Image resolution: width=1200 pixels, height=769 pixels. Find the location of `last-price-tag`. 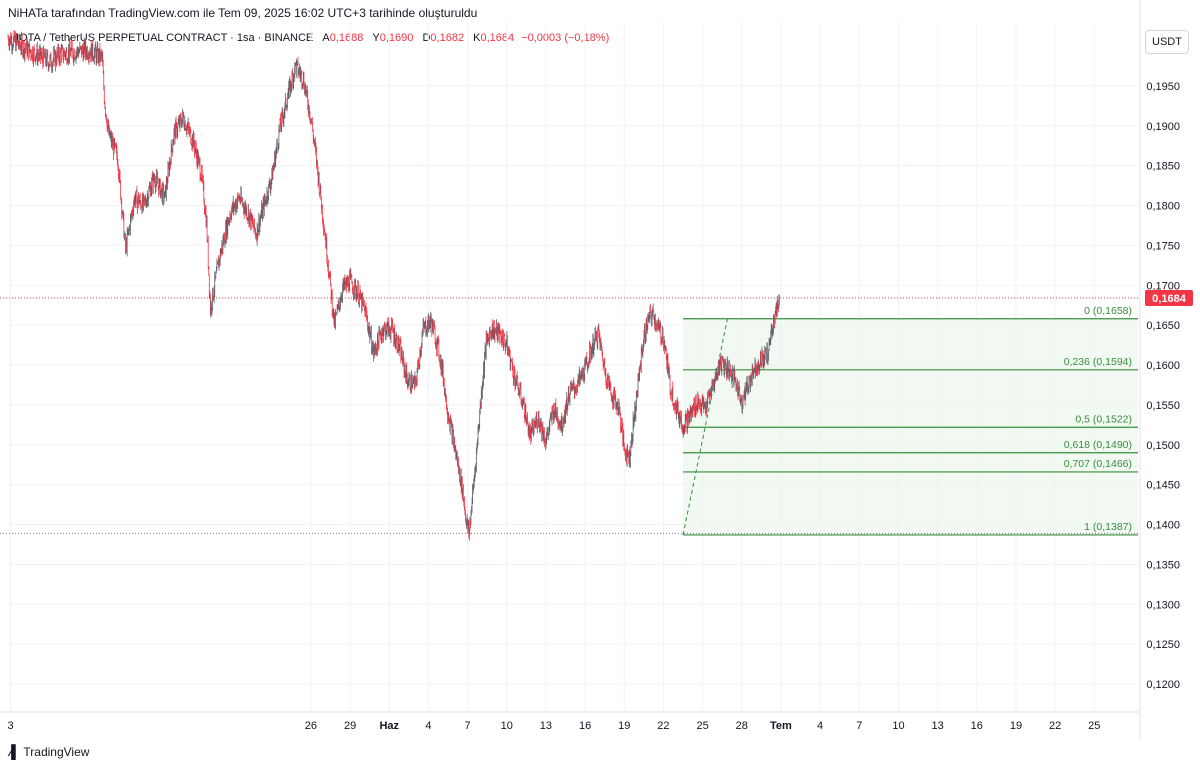

last-price-tag is located at coordinates (1169, 298).